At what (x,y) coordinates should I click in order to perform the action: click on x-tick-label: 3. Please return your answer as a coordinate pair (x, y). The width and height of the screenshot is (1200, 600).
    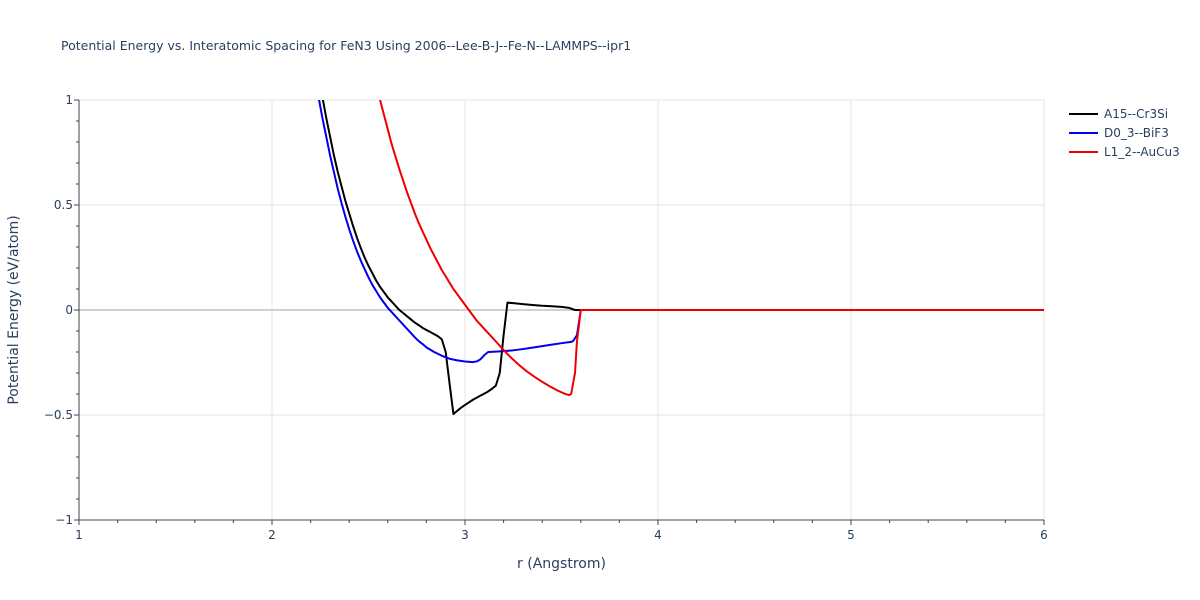
    Looking at the image, I should click on (465, 535).